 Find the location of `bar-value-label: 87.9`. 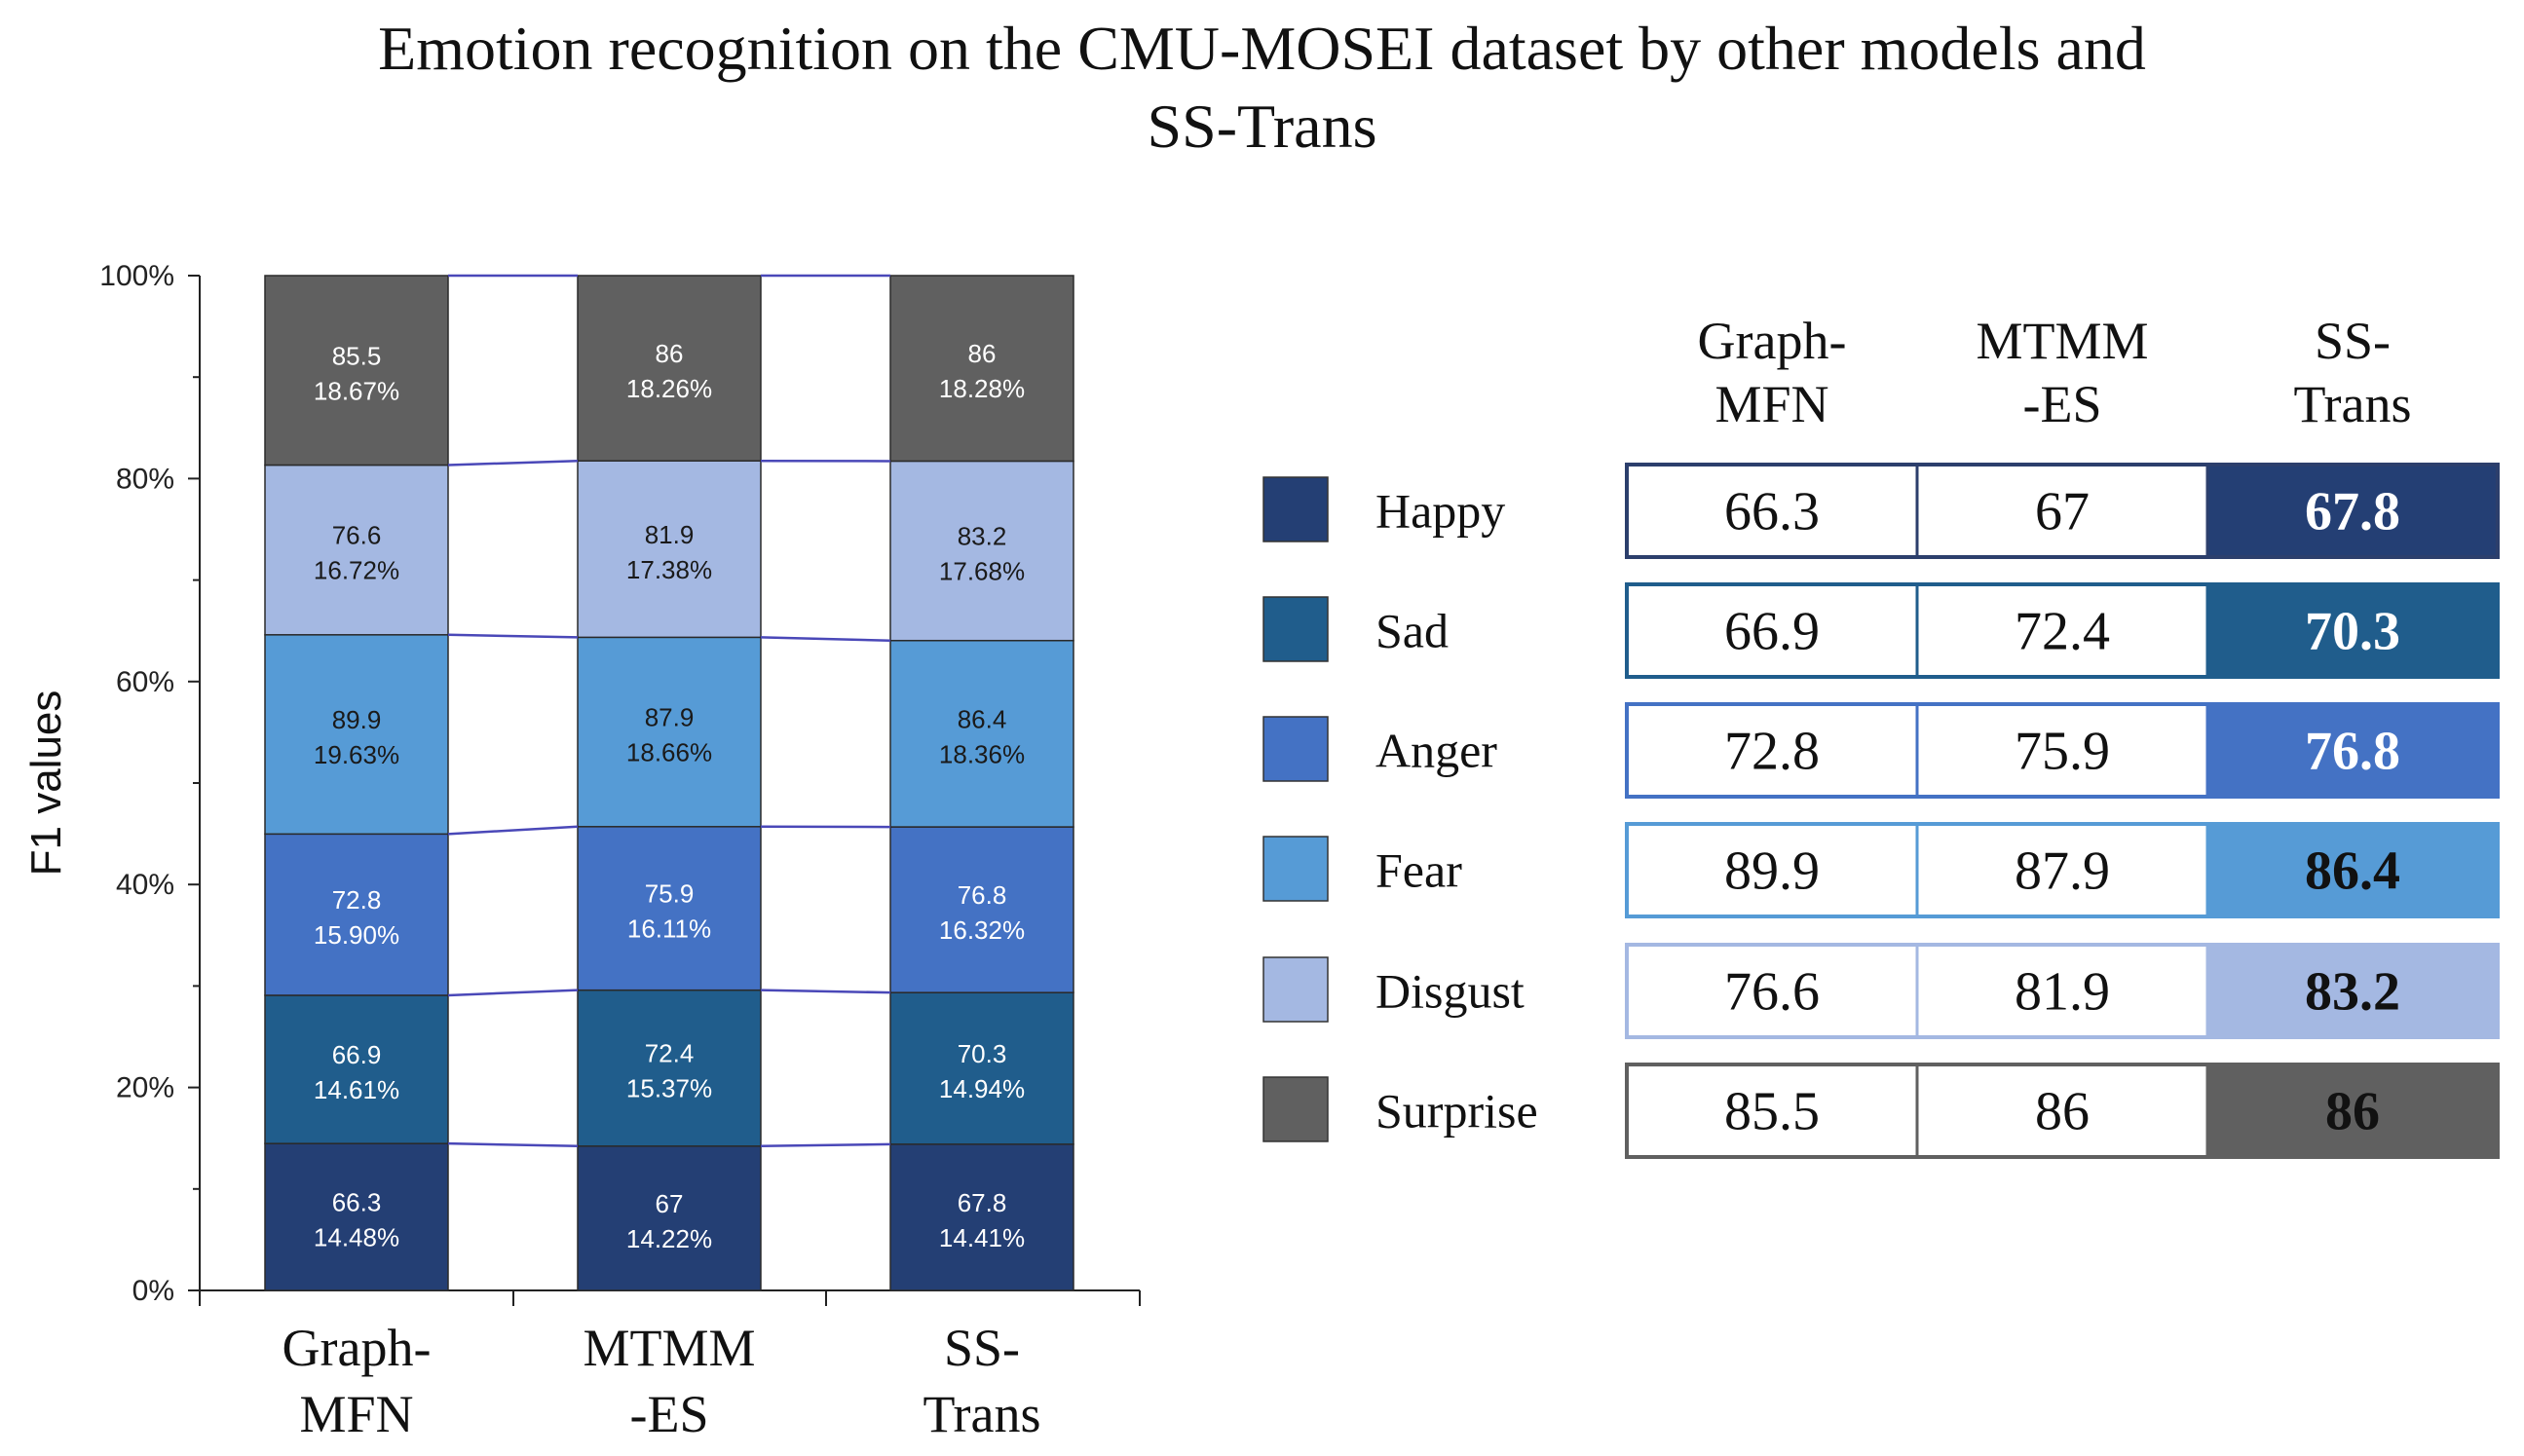

bar-value-label: 87.9 is located at coordinates (670, 717).